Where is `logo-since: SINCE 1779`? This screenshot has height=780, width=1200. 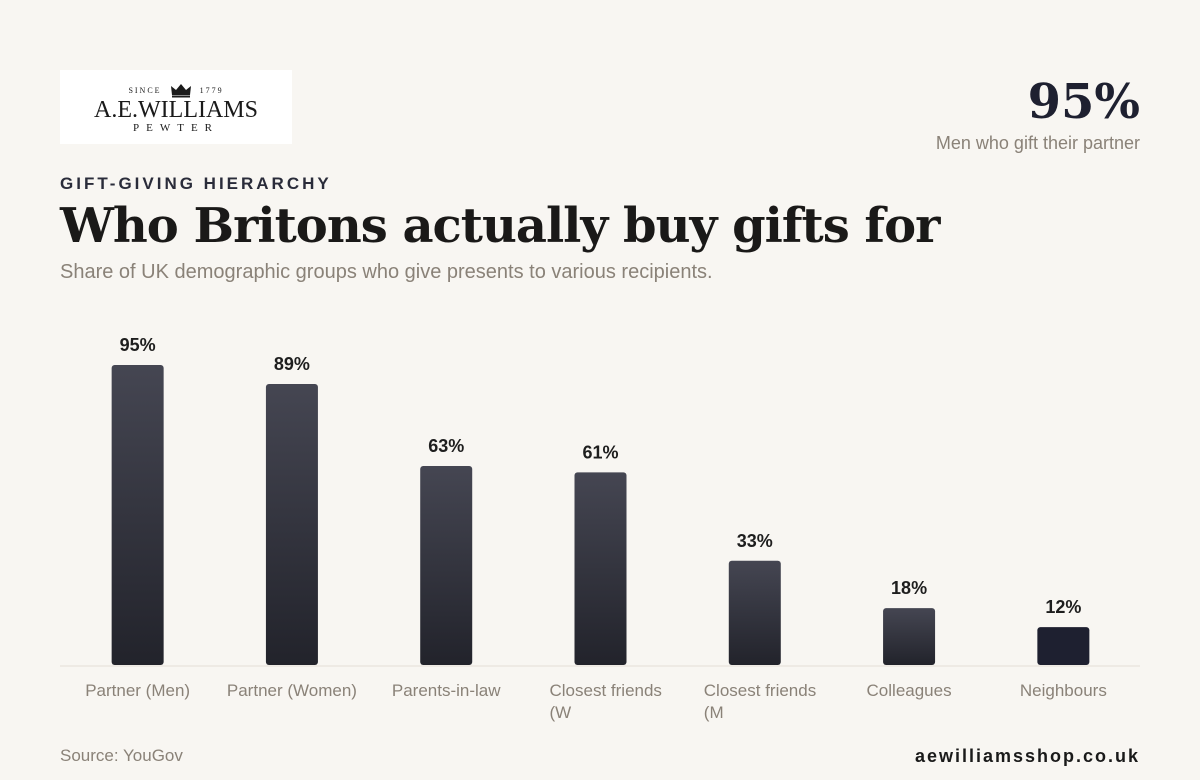 logo-since: SINCE 1779 is located at coordinates (176, 90).